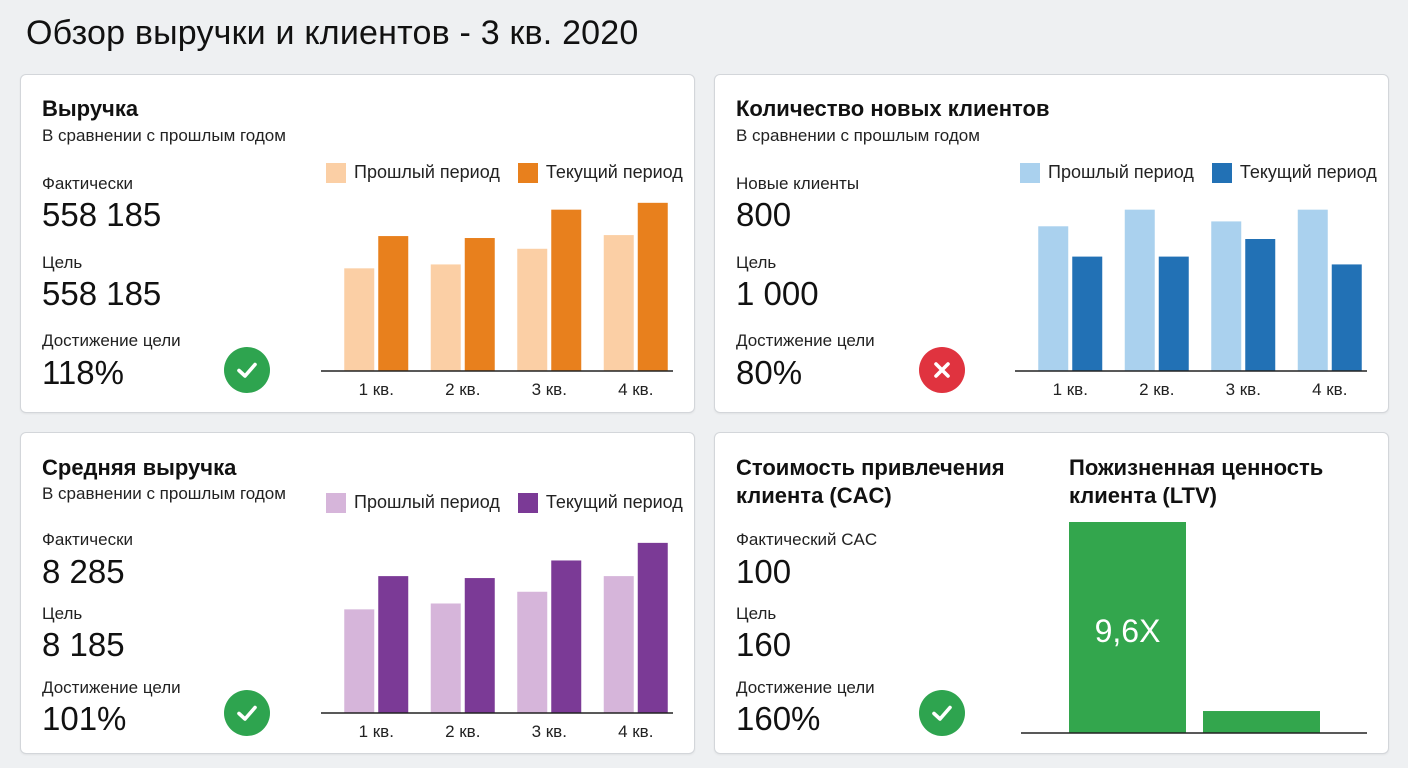  I want to click on revenue-target-label: Цель, so click(62, 262).